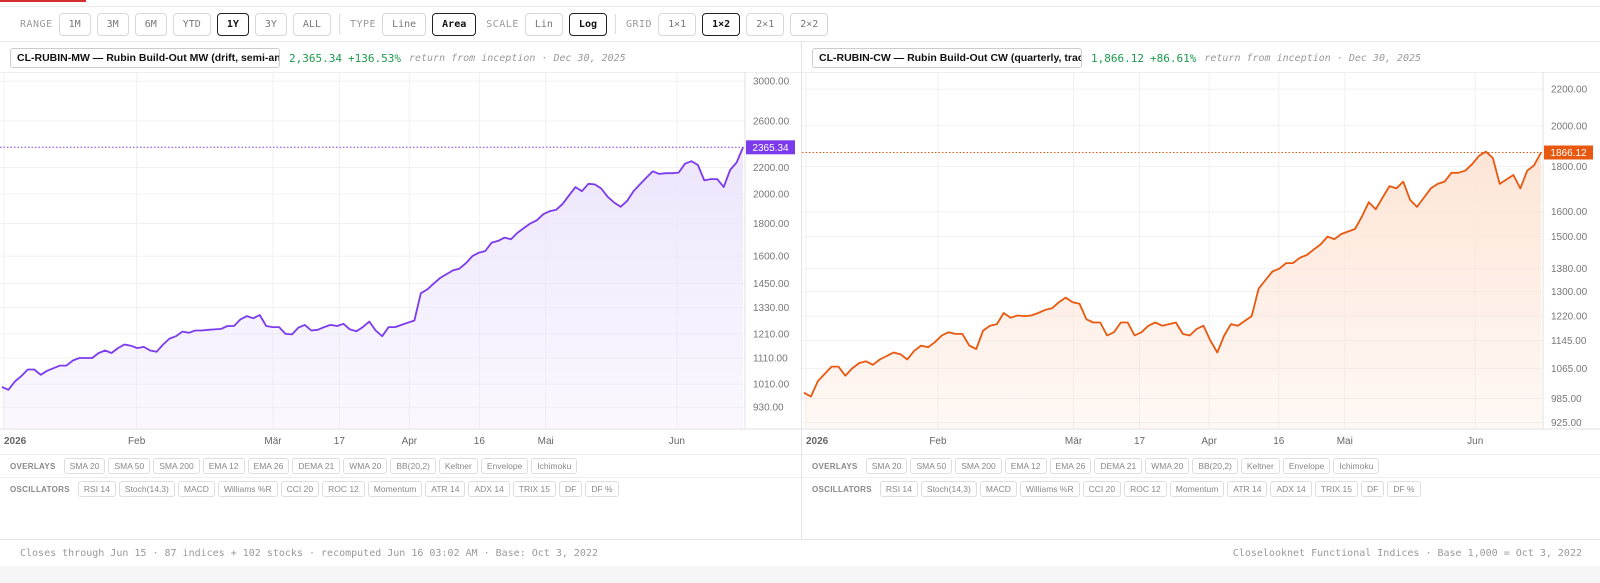  I want to click on y-tick-label: 2200.00, so click(771, 168).